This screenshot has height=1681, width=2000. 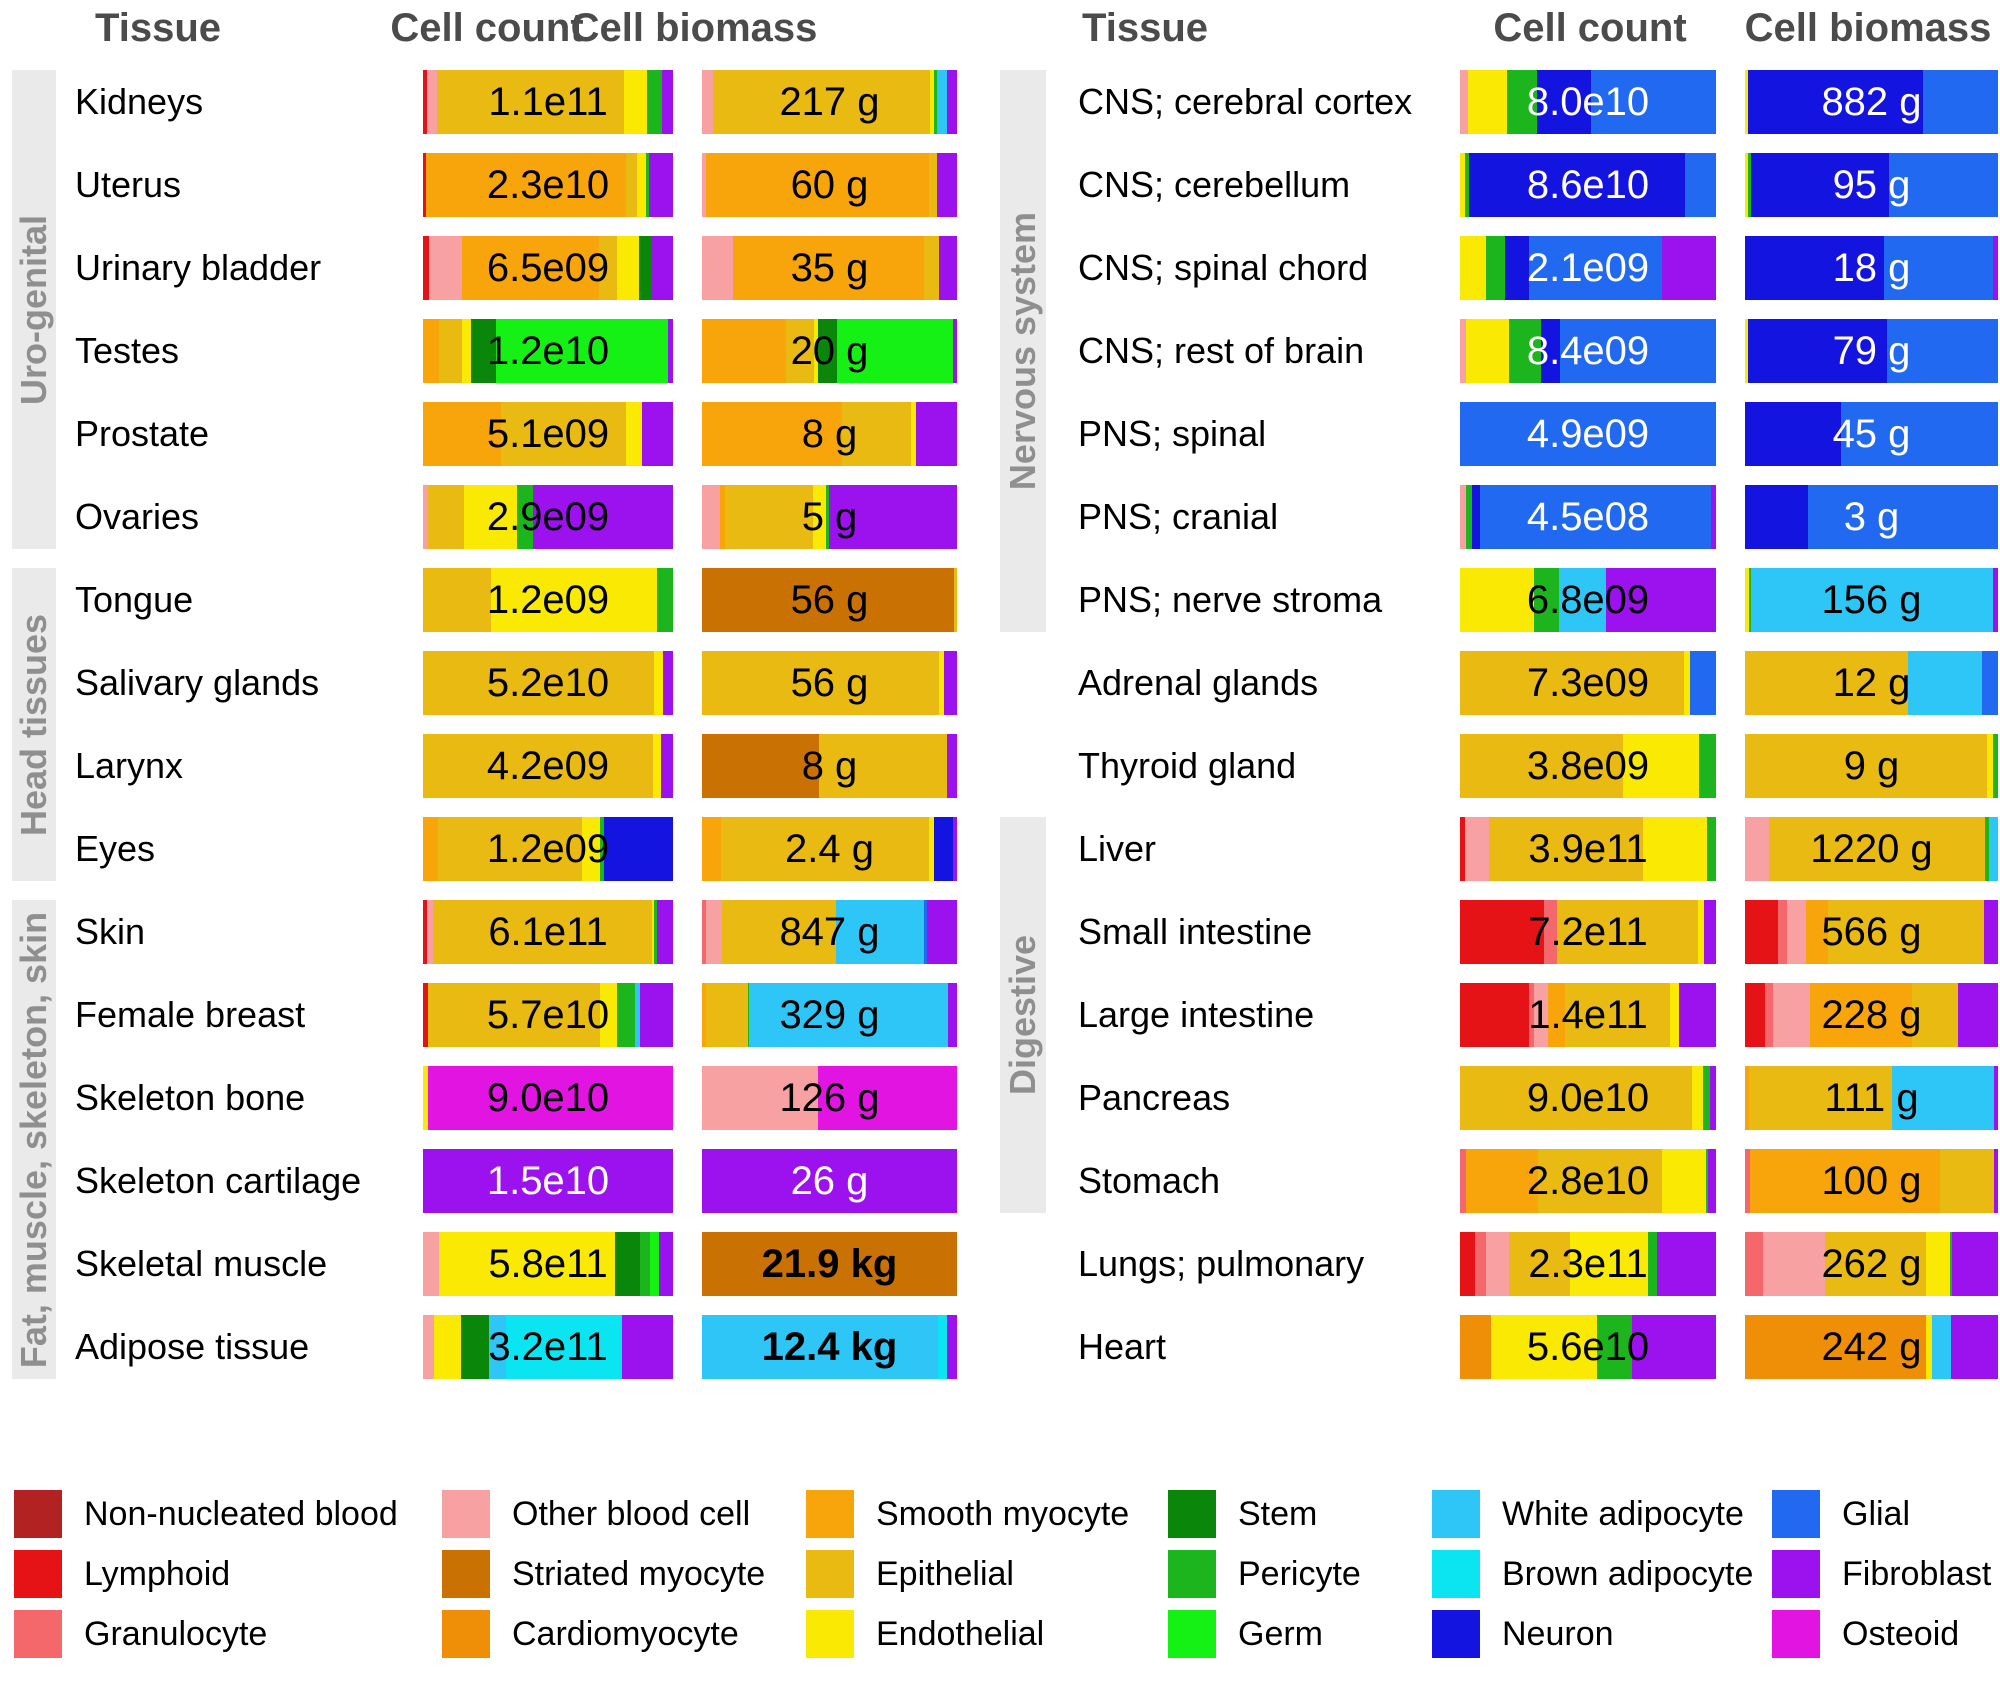 What do you see at coordinates (34, 724) in the screenshot?
I see `group-label: Head tissues` at bounding box center [34, 724].